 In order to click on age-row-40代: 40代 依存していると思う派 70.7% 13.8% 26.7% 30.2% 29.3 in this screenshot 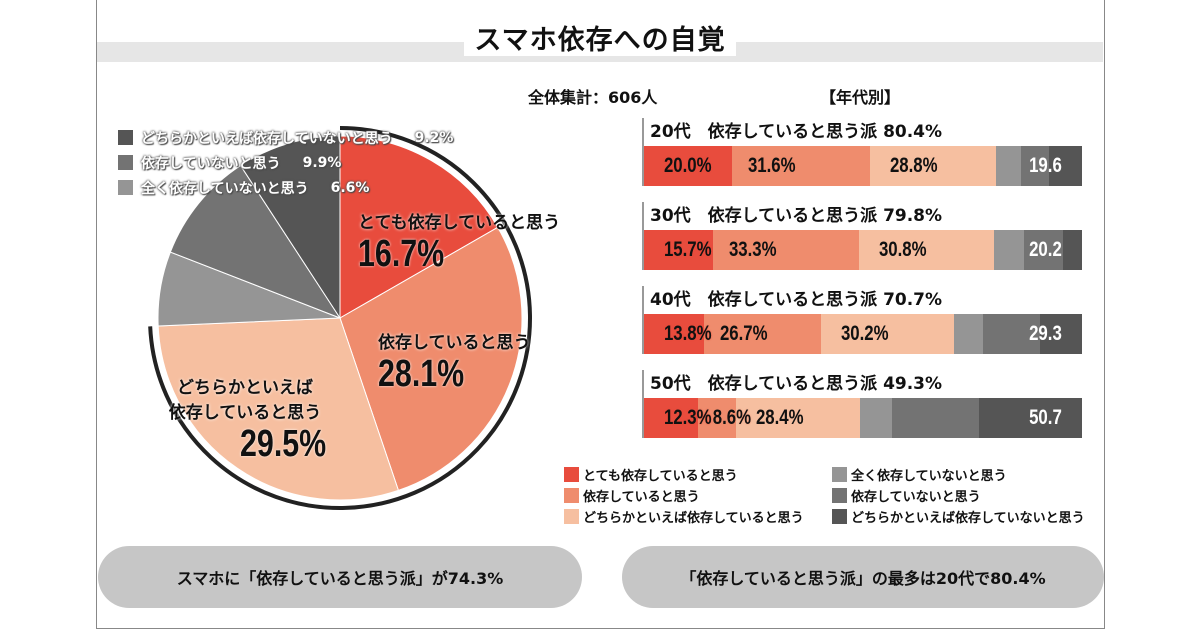, I will do `click(862, 320)`.